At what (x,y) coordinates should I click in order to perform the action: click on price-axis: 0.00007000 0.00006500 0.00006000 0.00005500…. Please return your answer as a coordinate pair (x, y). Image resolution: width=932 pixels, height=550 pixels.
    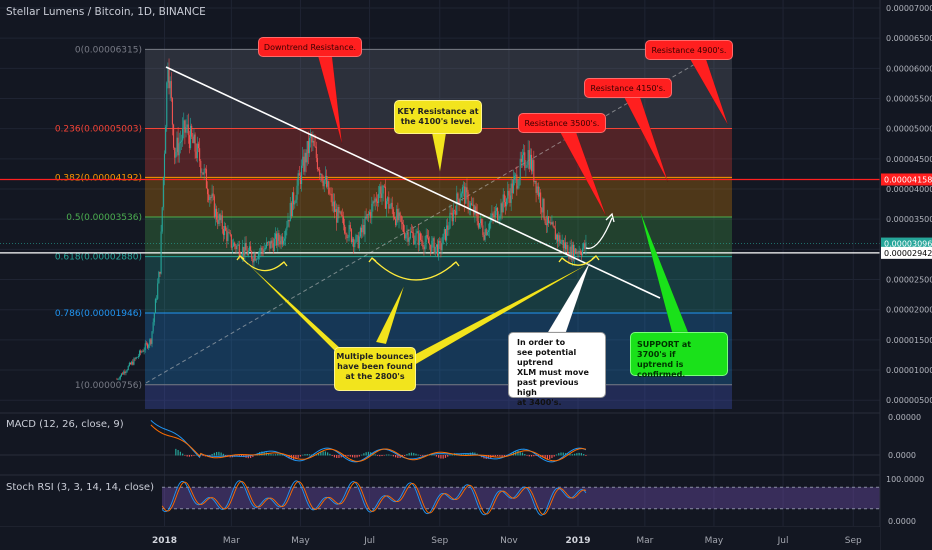
    Looking at the image, I should click on (905, 275).